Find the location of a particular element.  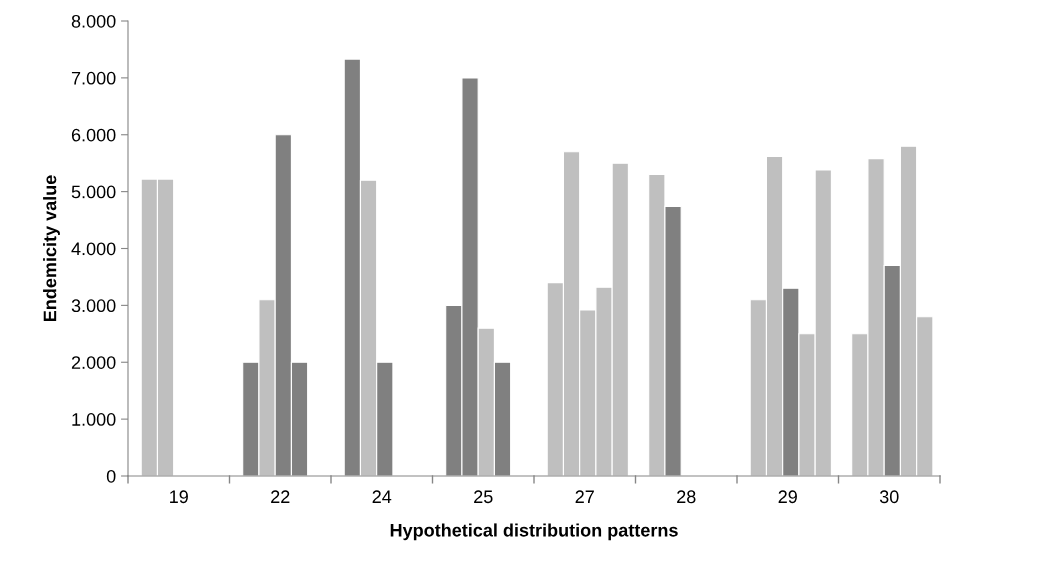

x-tick-label: 22 is located at coordinates (280, 496).